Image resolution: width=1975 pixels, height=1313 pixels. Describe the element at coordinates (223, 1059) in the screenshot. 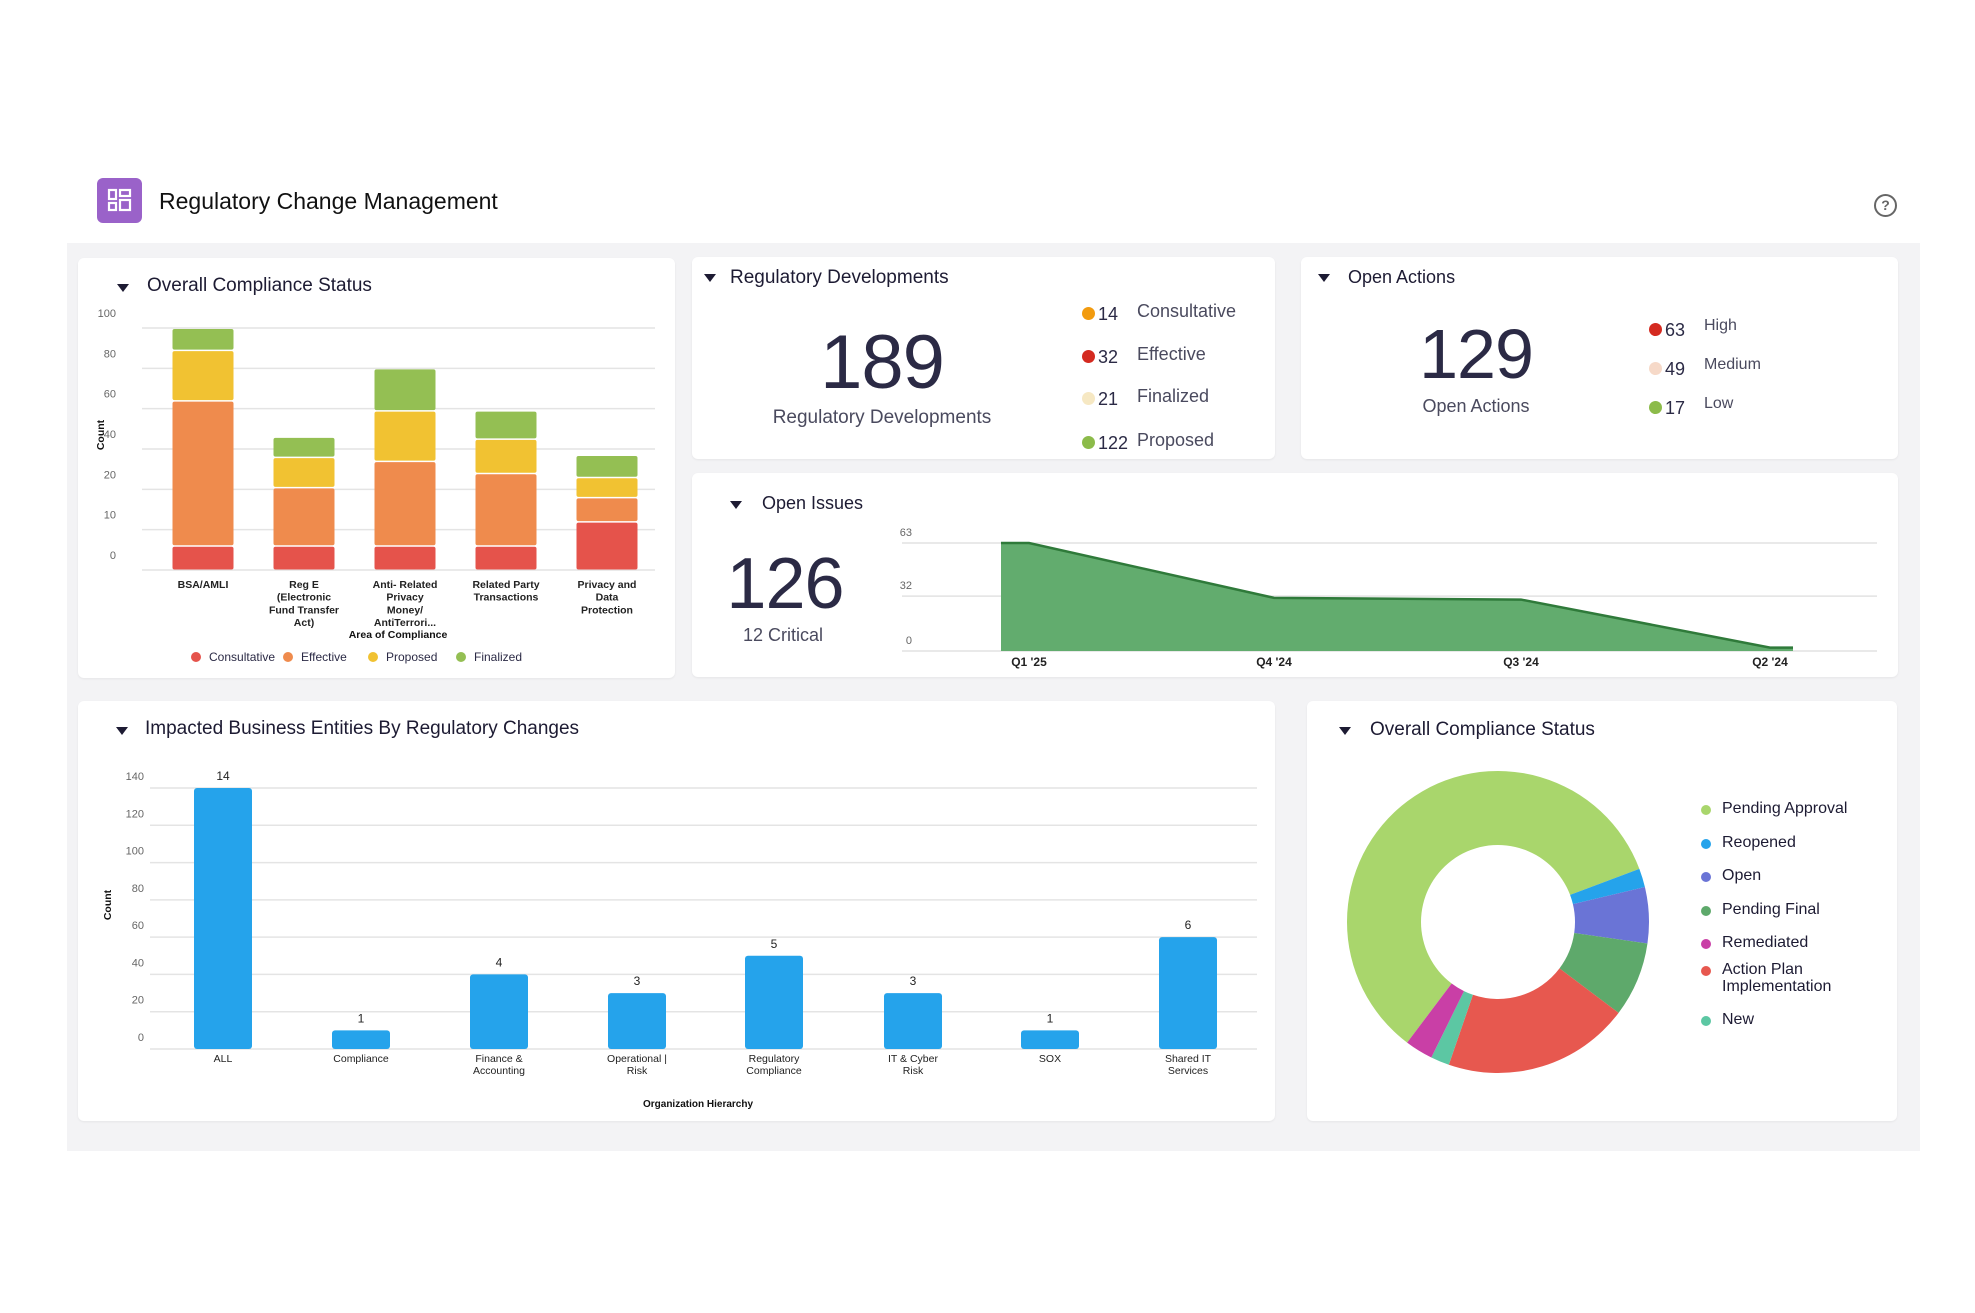

I see `x-tick-label: ALL` at that location.